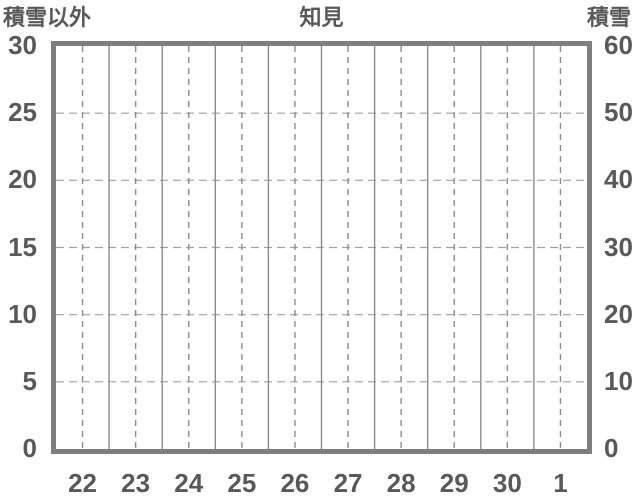 The width and height of the screenshot is (636, 501). I want to click on right-axis-tick-label: 40, so click(618, 179).